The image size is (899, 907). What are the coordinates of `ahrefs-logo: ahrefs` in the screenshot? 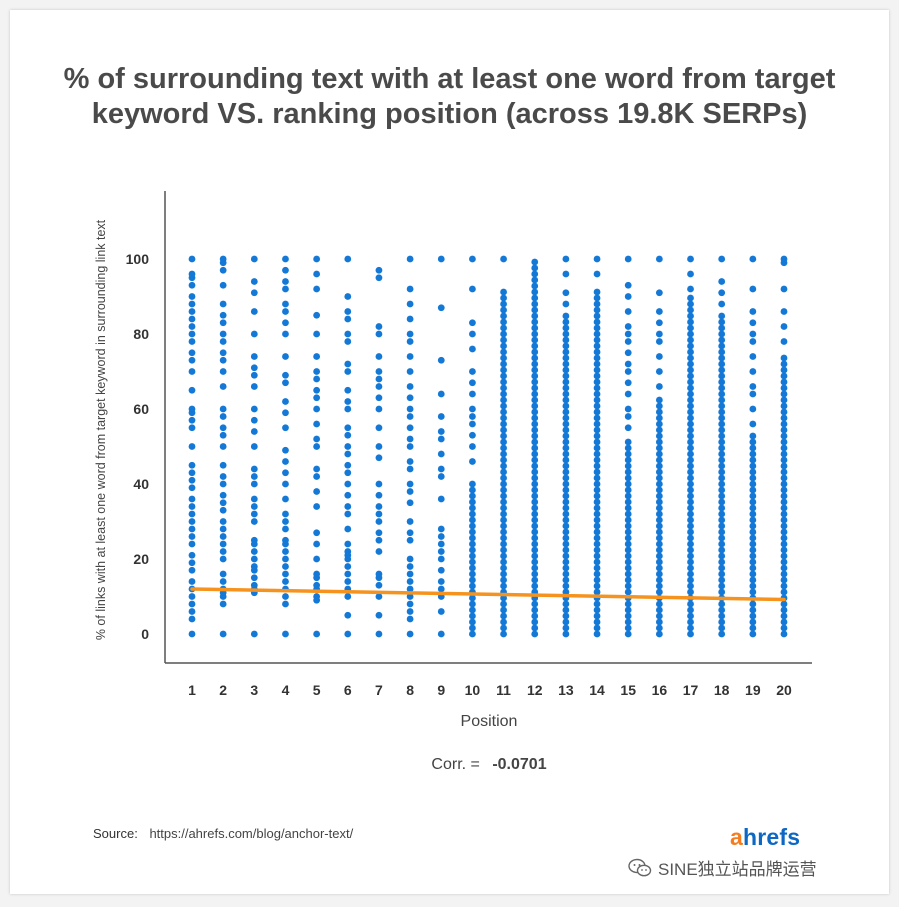 It's located at (765, 837).